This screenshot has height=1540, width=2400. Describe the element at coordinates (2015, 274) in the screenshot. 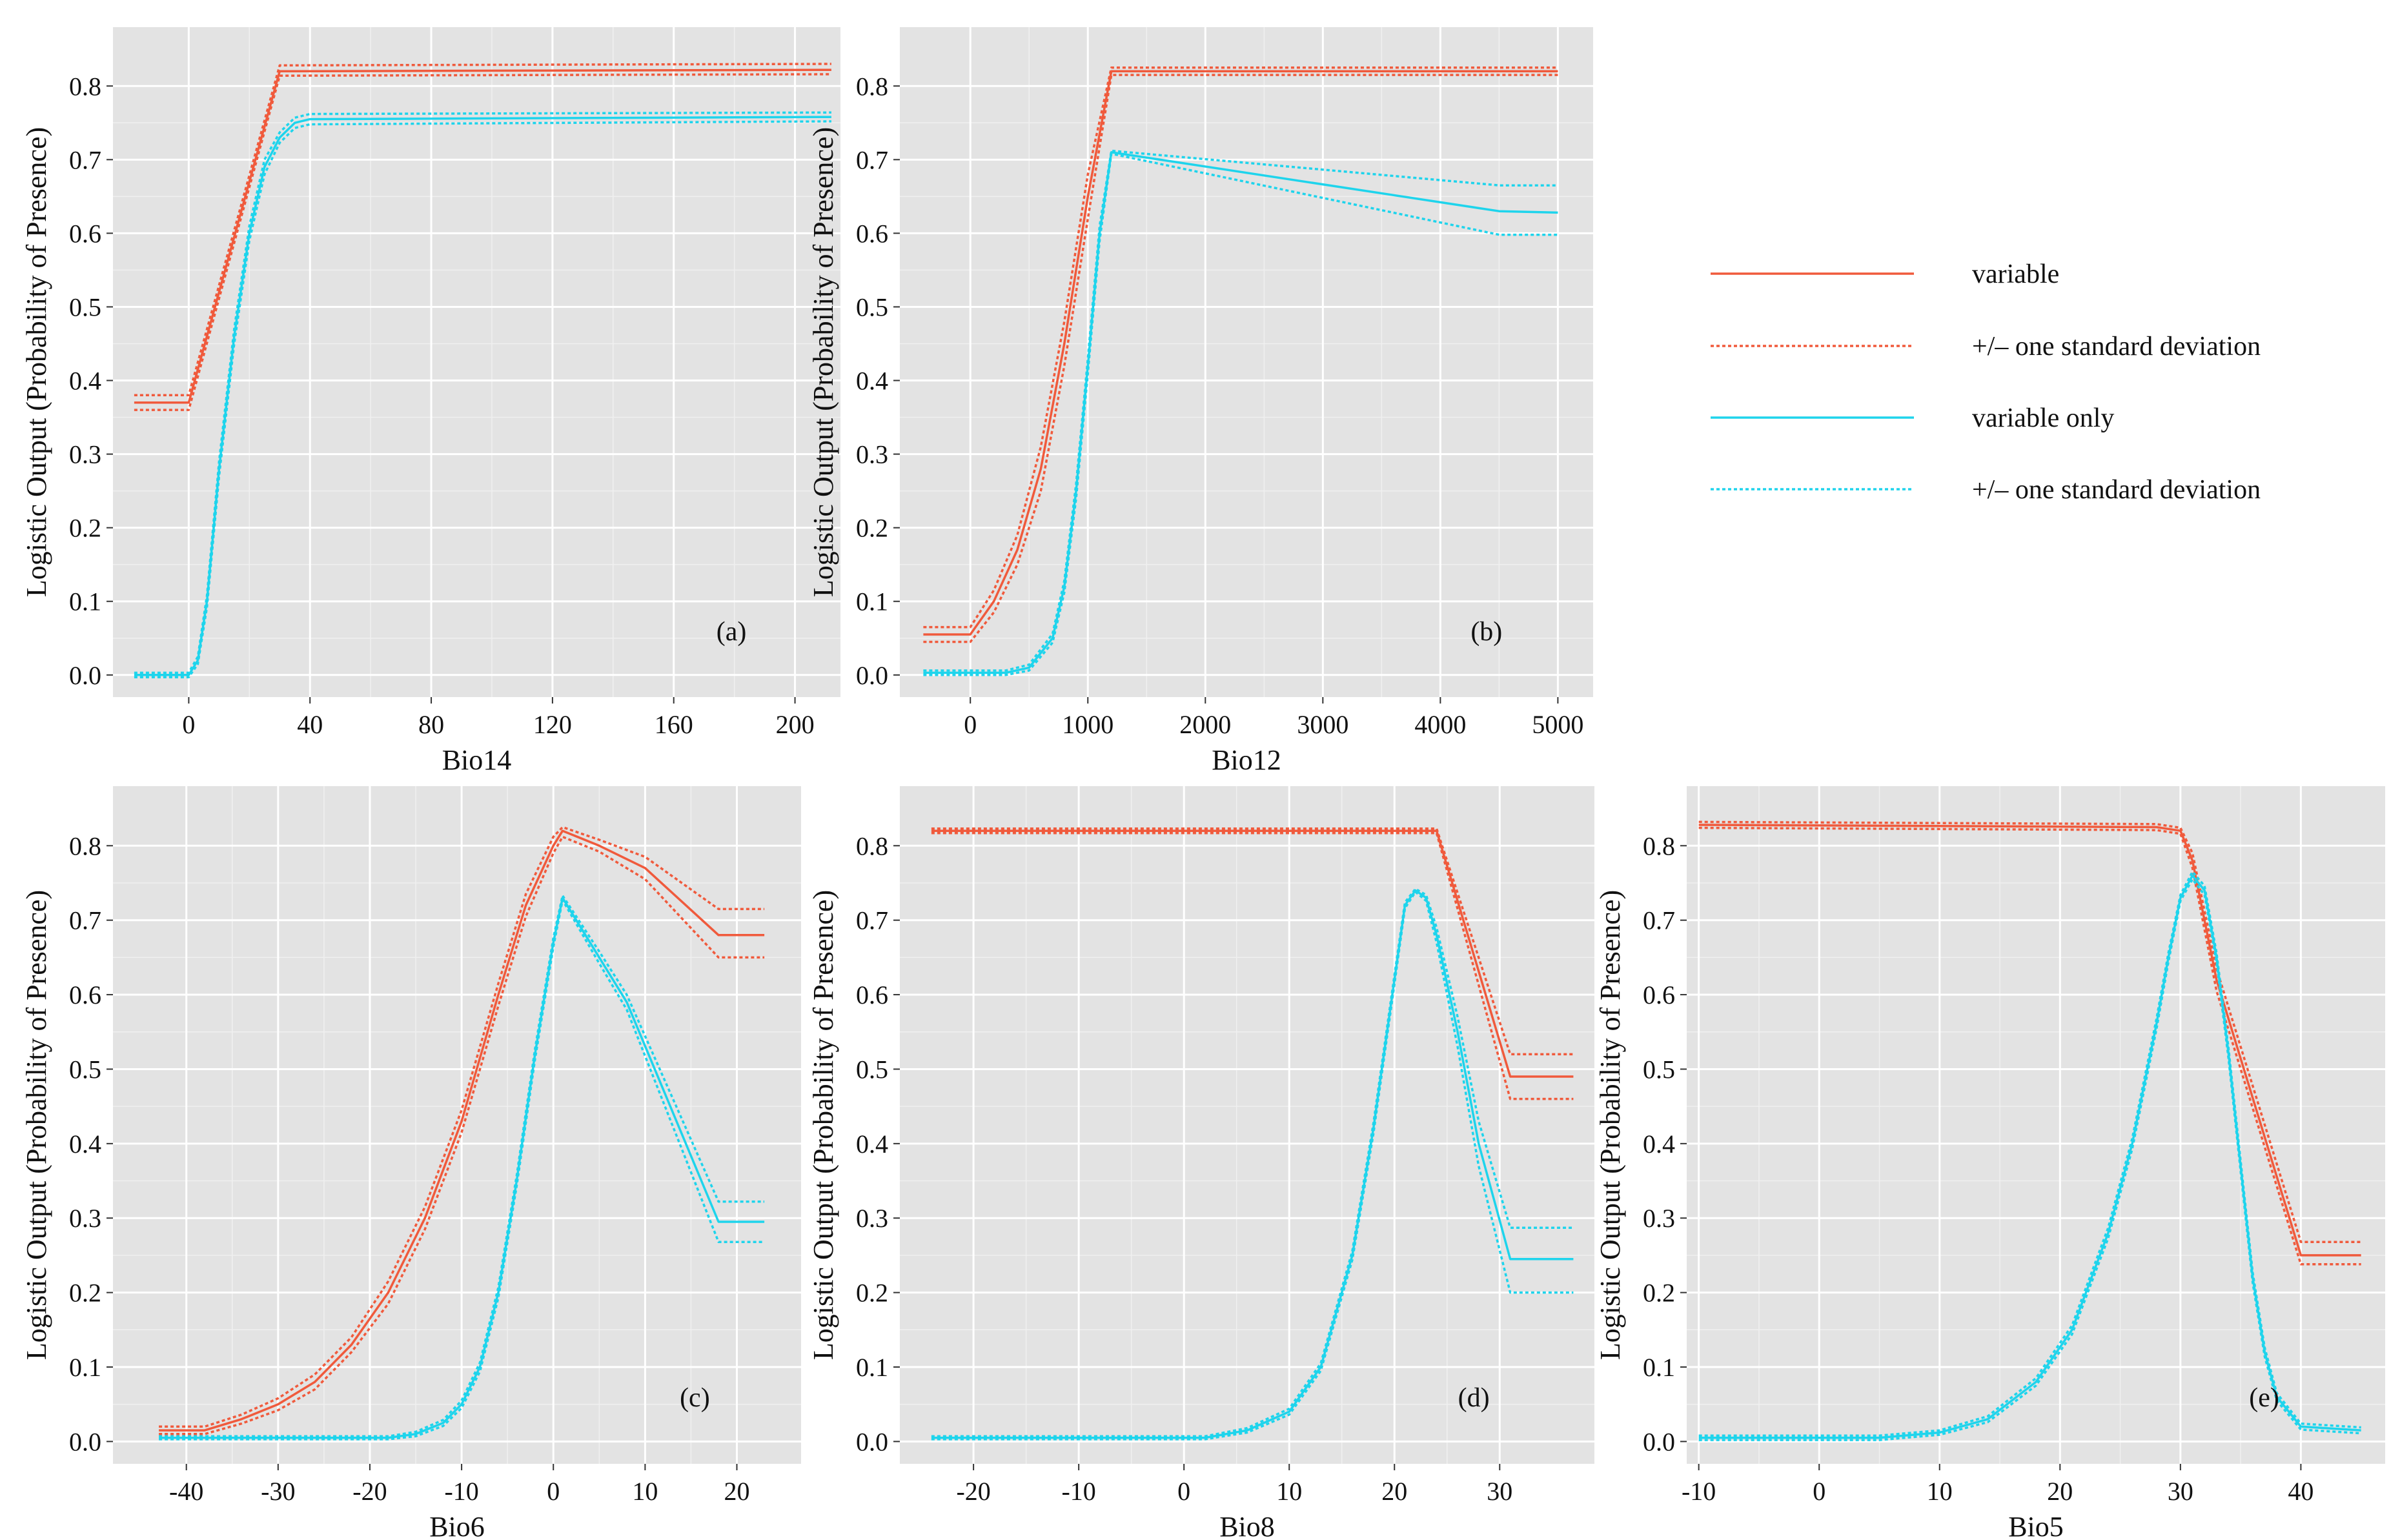

I see `legend-label-variable: variable` at that location.